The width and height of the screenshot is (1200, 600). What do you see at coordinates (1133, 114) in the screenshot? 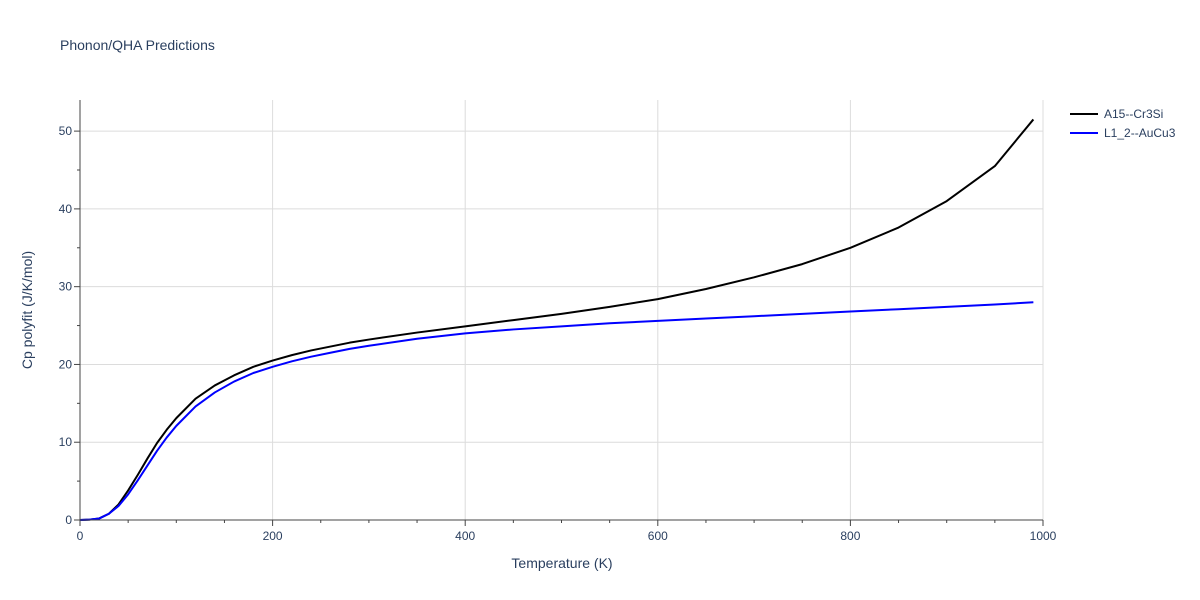
I see `legend-label: A15--Cr3Si` at bounding box center [1133, 114].